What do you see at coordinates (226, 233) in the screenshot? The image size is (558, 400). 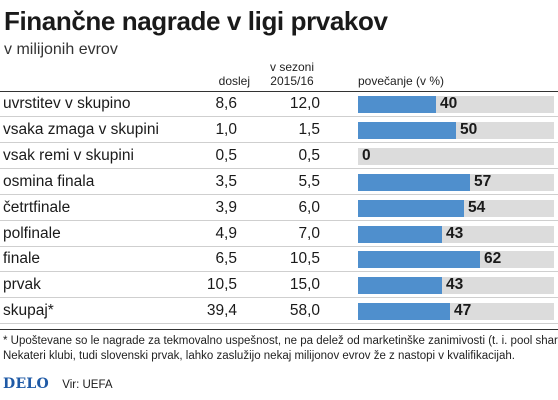 I see `value-doslej: 4,9` at bounding box center [226, 233].